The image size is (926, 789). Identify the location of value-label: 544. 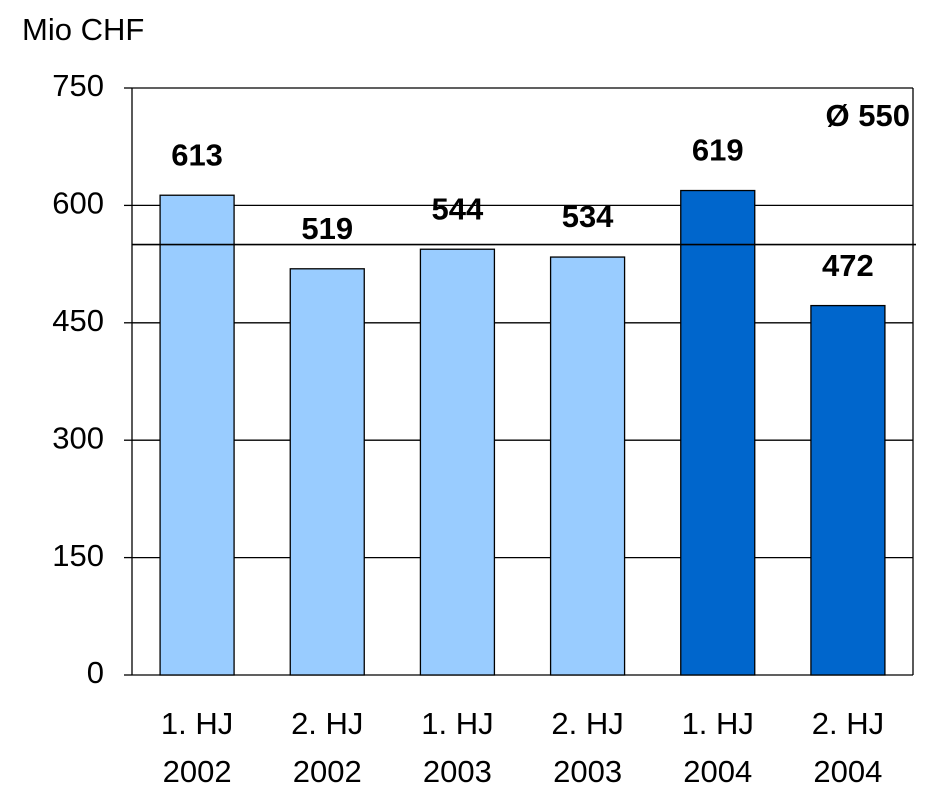
(458, 208).